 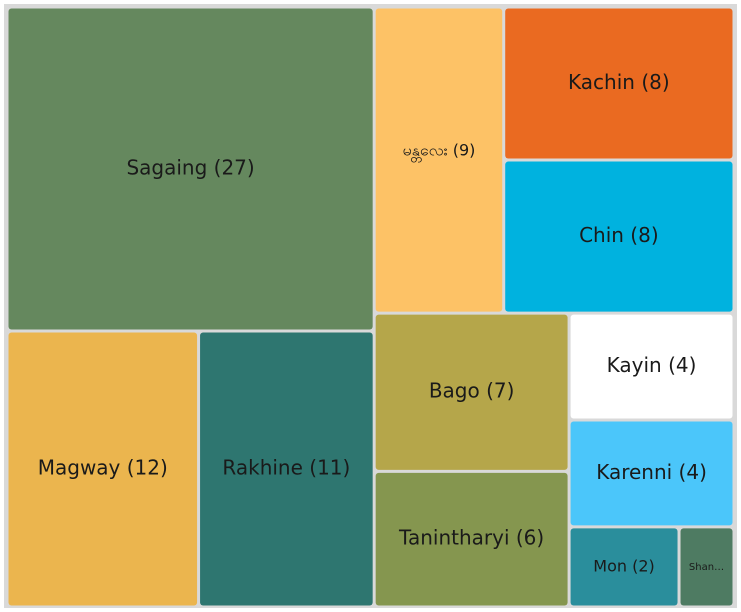 I want to click on cell-label: Kachin (8), so click(x=619, y=82).